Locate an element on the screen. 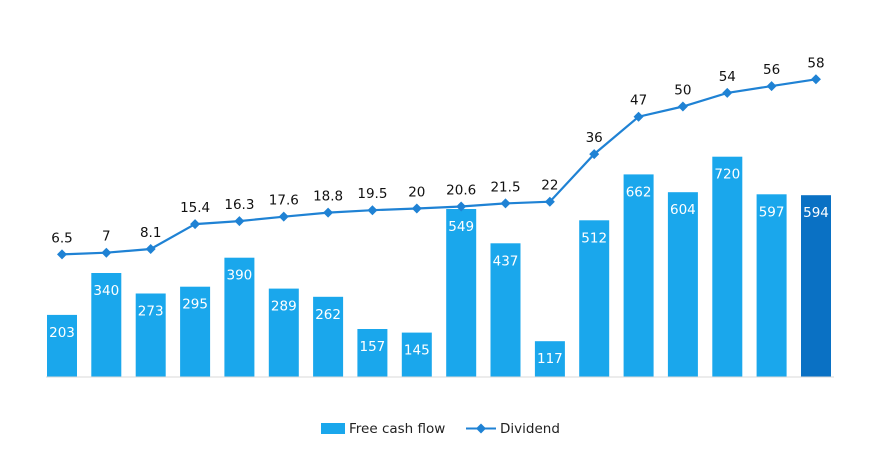 The image size is (880, 475). bar-value-label-18: 594 is located at coordinates (816, 213).